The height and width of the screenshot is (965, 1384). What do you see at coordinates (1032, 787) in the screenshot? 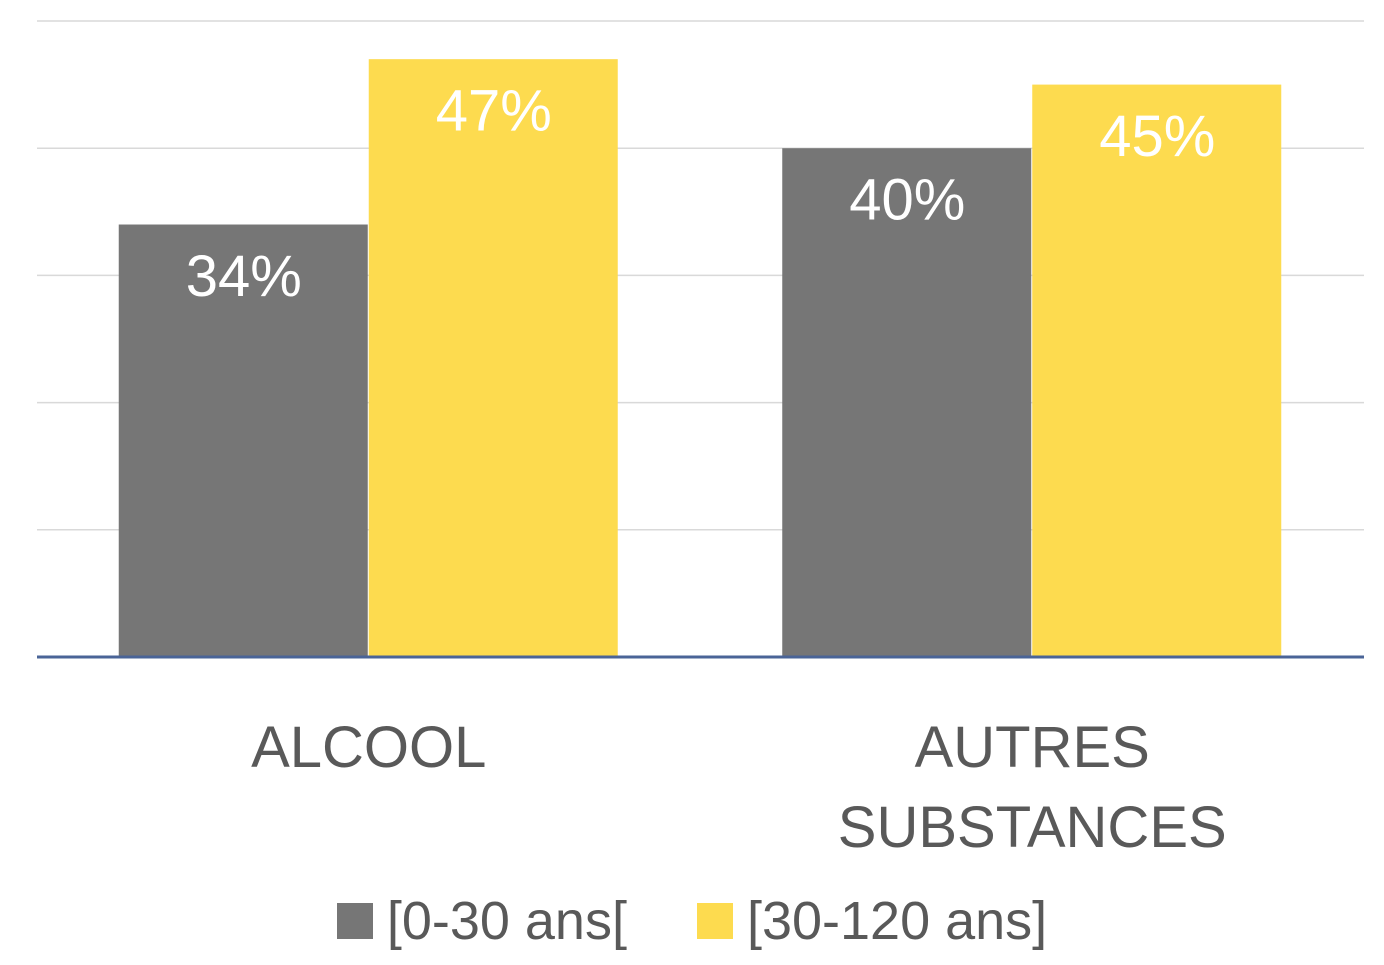
I see `x-tick-label: AUTRES SUBSTANCES` at bounding box center [1032, 787].